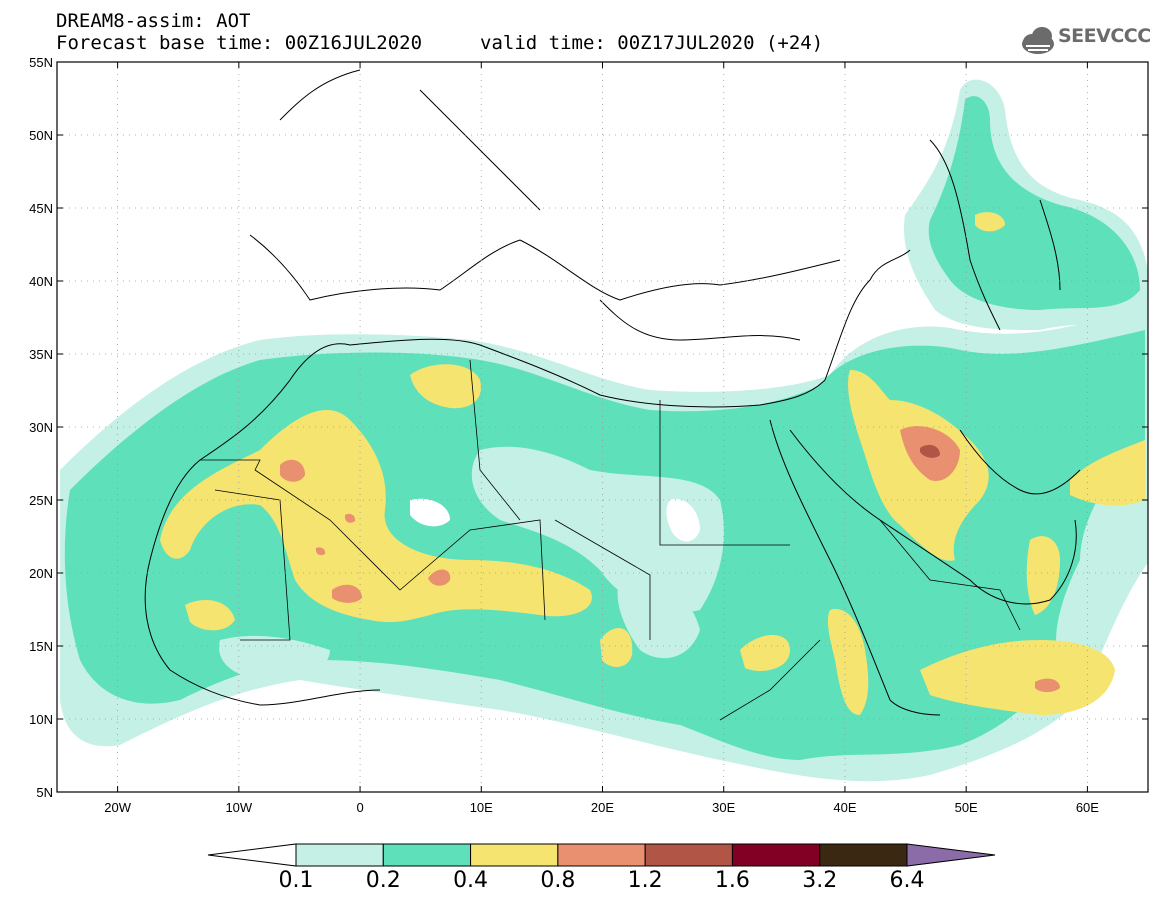 The width and height of the screenshot is (1165, 905). I want to click on colorbar, so click(601, 855).